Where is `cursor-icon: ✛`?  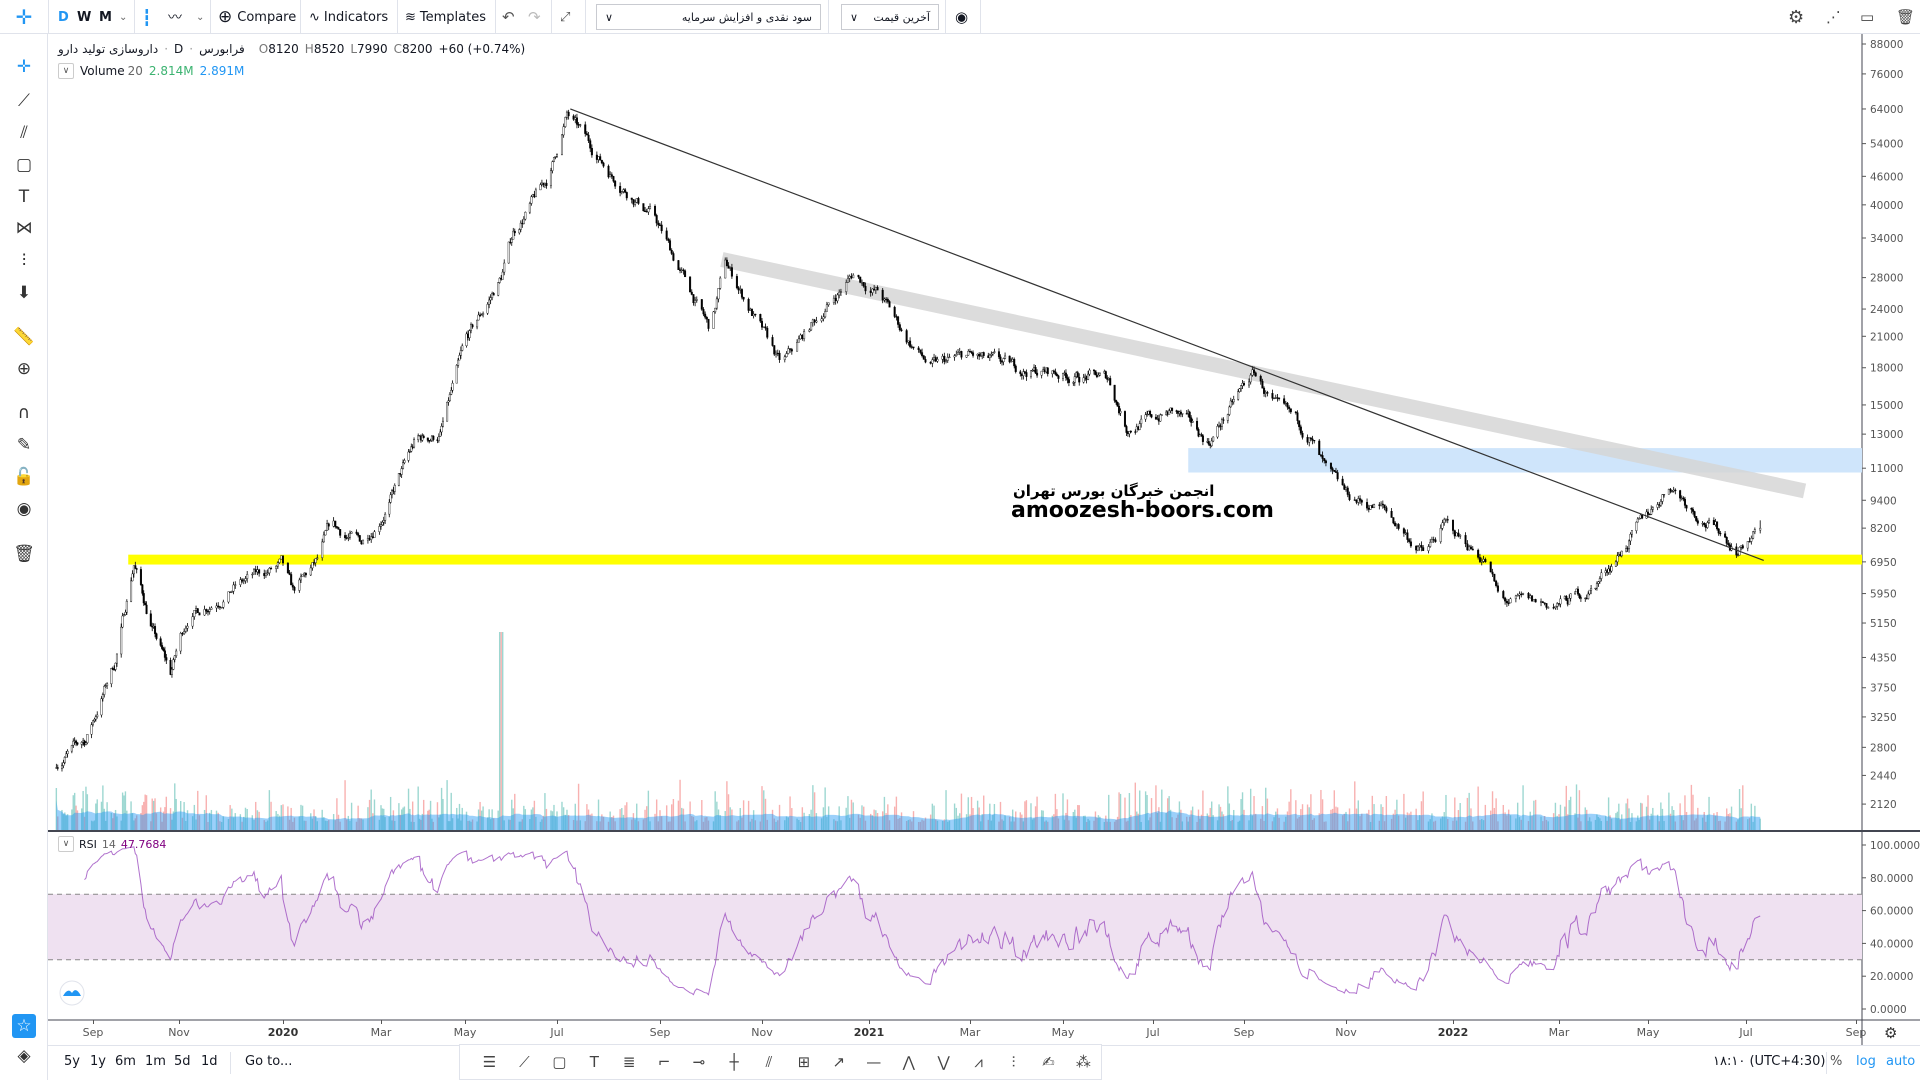
cursor-icon: ✛ is located at coordinates (24, 67).